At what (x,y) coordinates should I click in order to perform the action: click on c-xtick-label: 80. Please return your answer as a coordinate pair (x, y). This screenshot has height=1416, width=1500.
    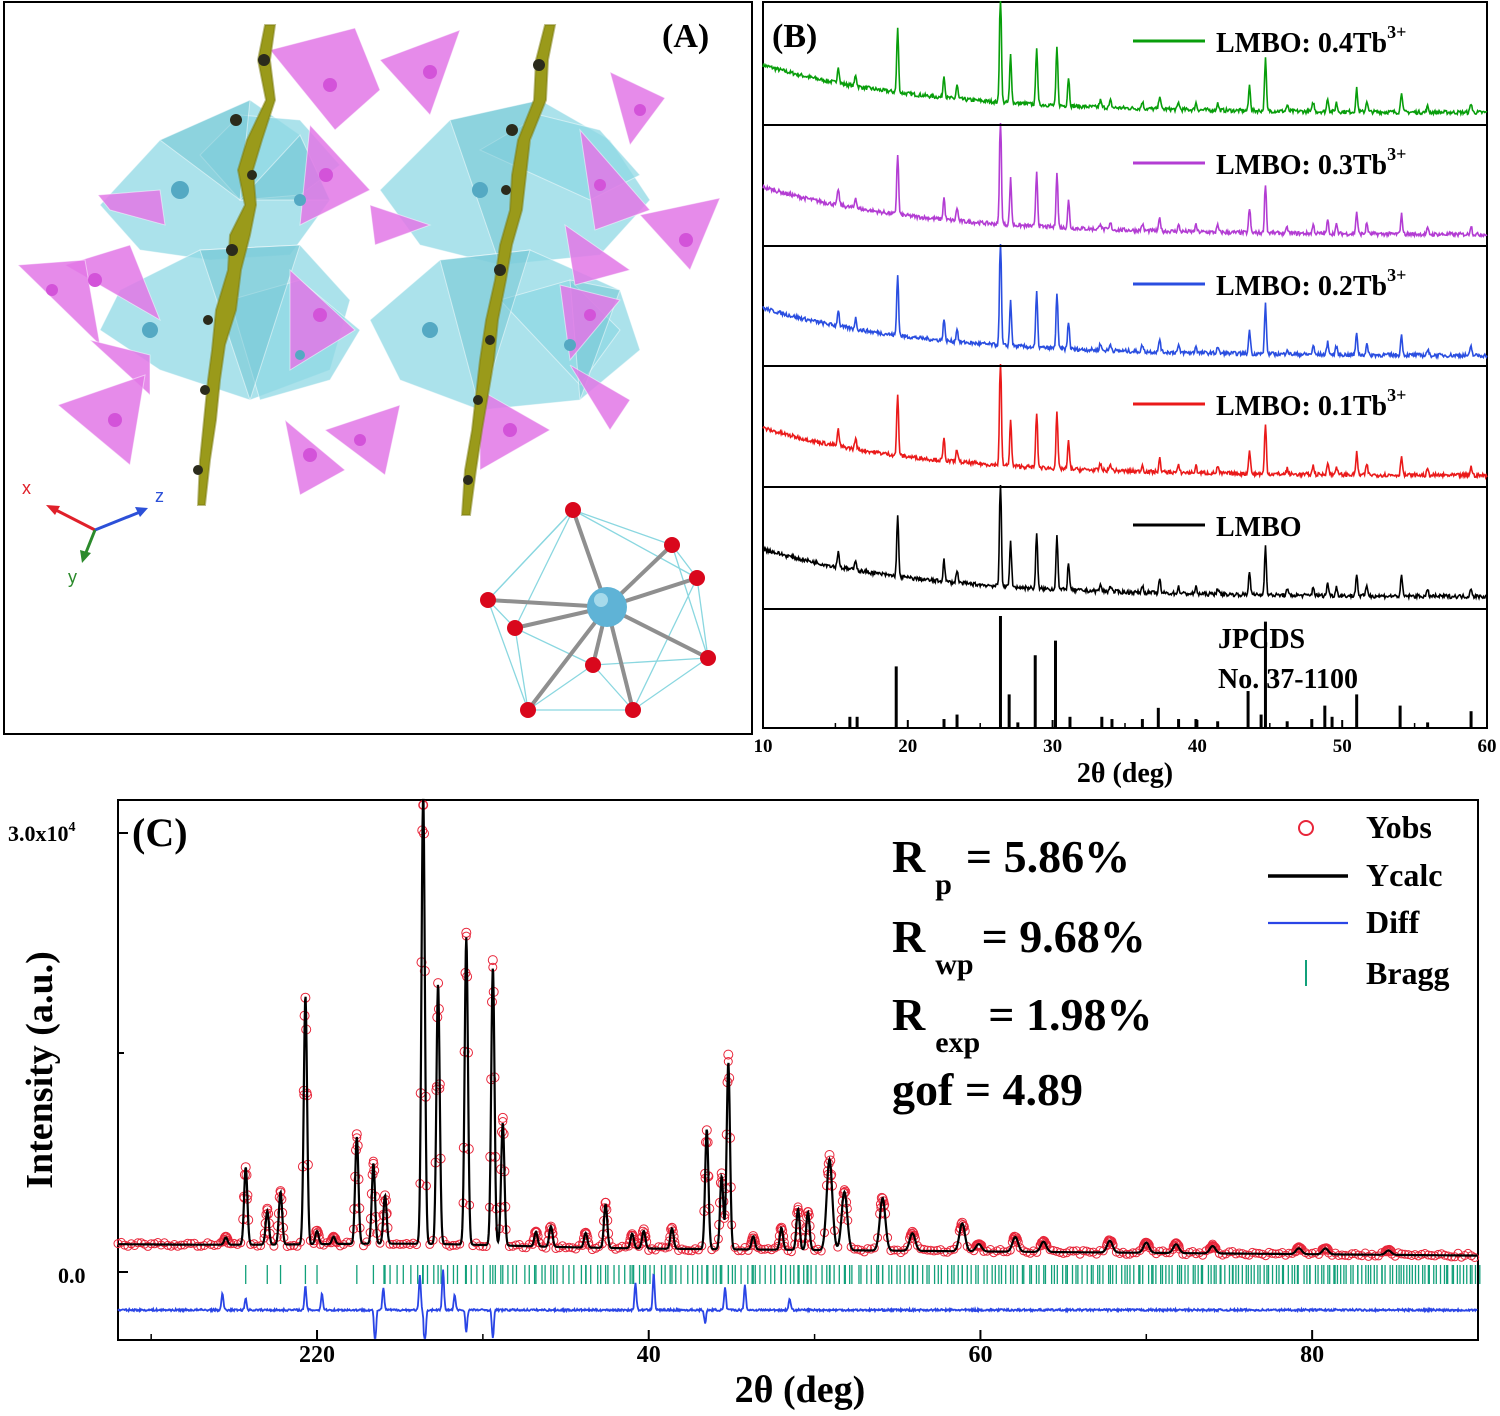
    Looking at the image, I should click on (1312, 1355).